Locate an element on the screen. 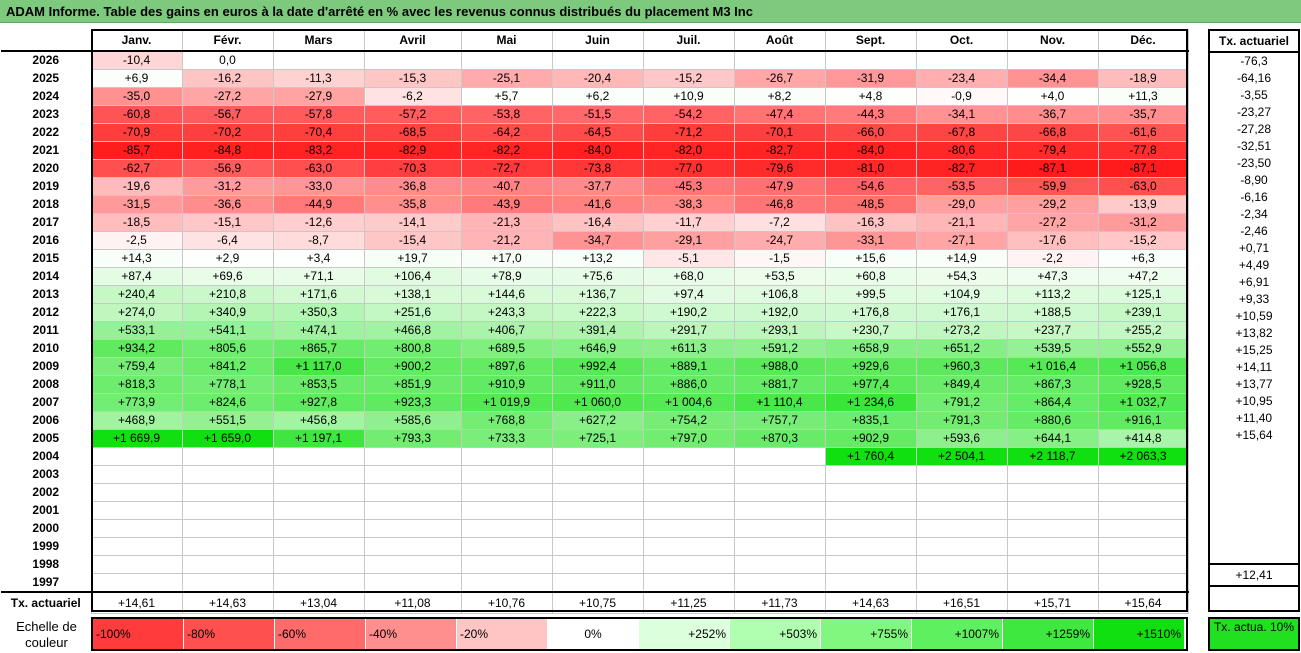 This screenshot has height=653, width=1301. scale-swatch: -40% is located at coordinates (411, 634).